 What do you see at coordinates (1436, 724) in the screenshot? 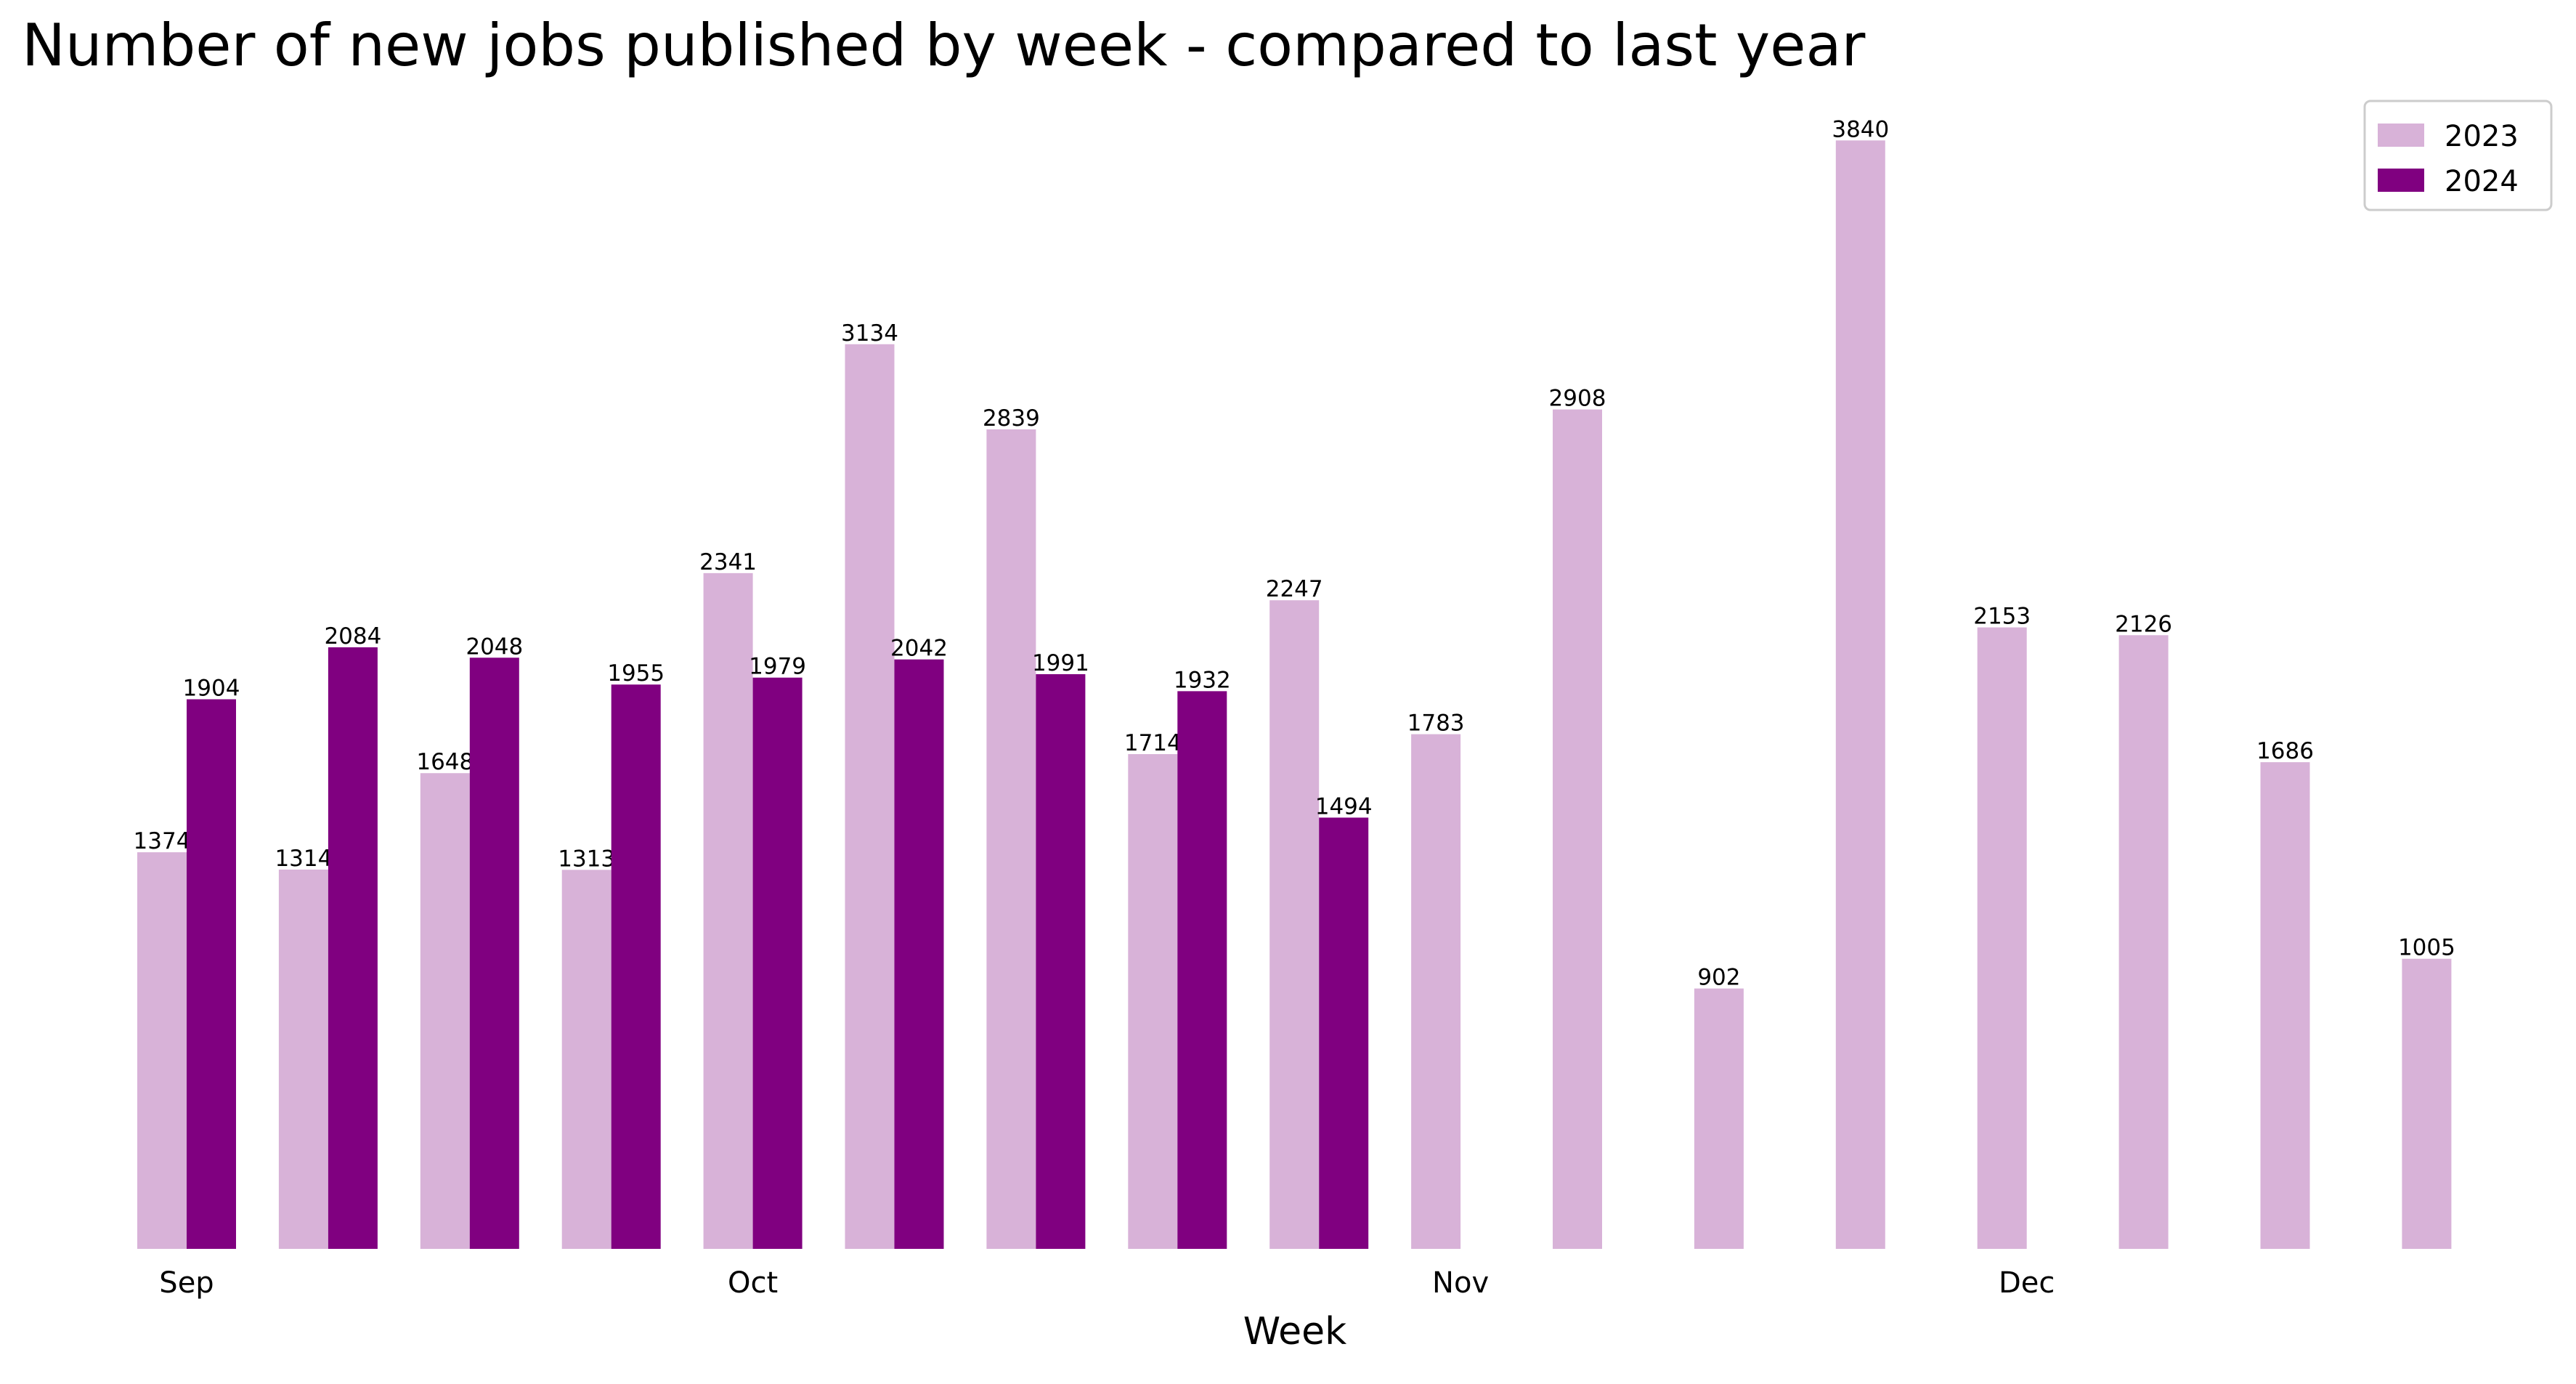
I see `data-label: 1783` at bounding box center [1436, 724].